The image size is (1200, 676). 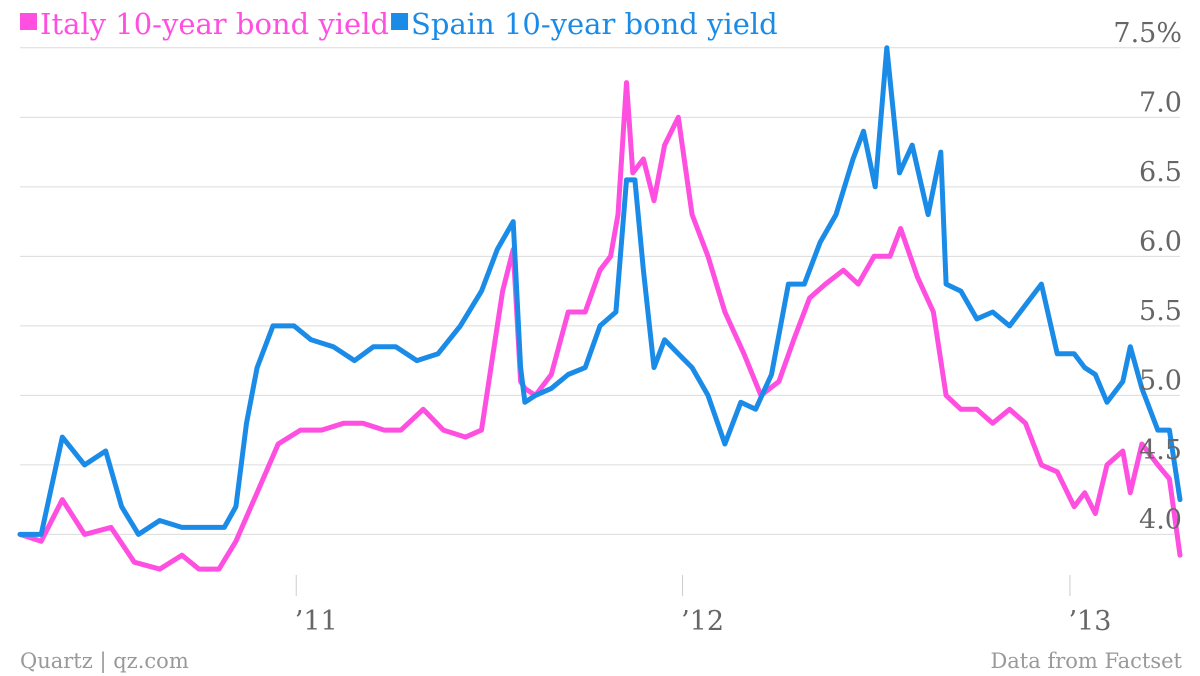 What do you see at coordinates (214, 24) in the screenshot?
I see `legend-label-italy: Italy 10-year bond yield` at bounding box center [214, 24].